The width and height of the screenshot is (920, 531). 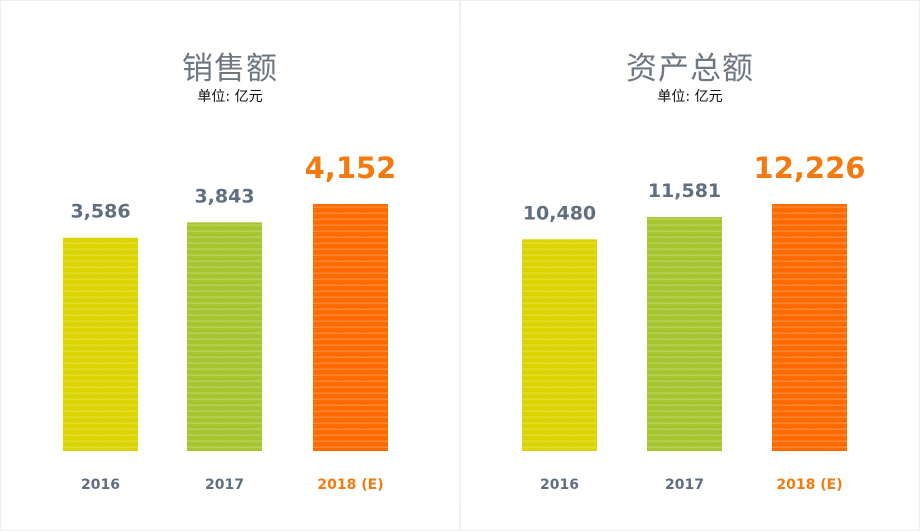 What do you see at coordinates (690, 69) in the screenshot?
I see `chart-title: 资产总额` at bounding box center [690, 69].